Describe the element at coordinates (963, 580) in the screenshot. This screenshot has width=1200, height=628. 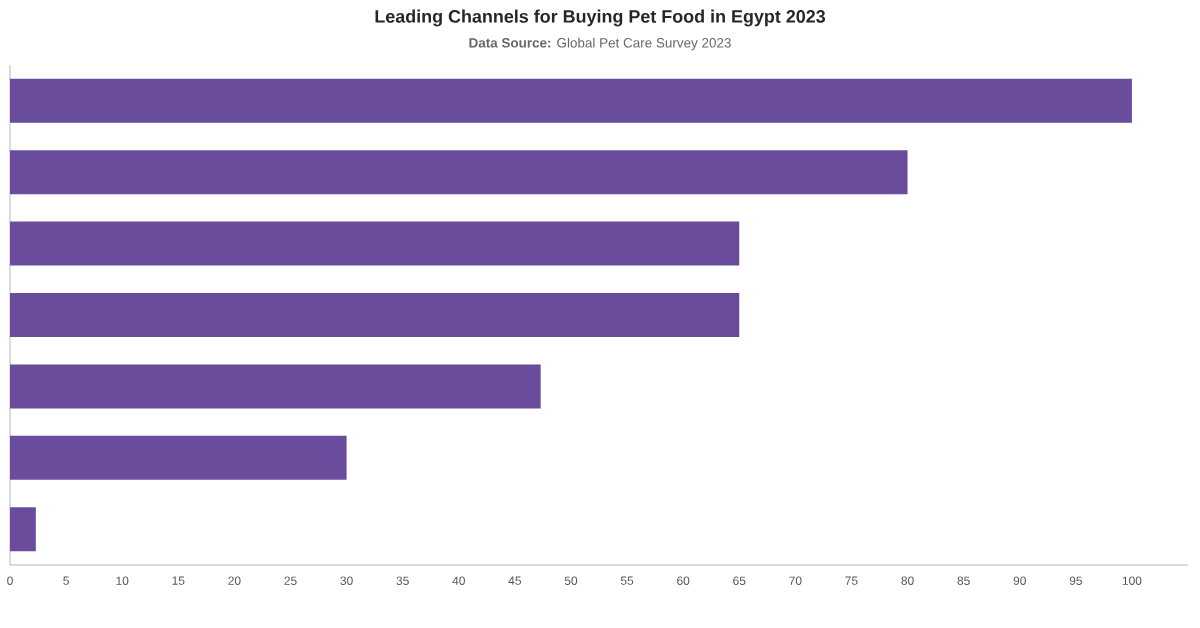
I see `x-tick-label: 85` at that location.